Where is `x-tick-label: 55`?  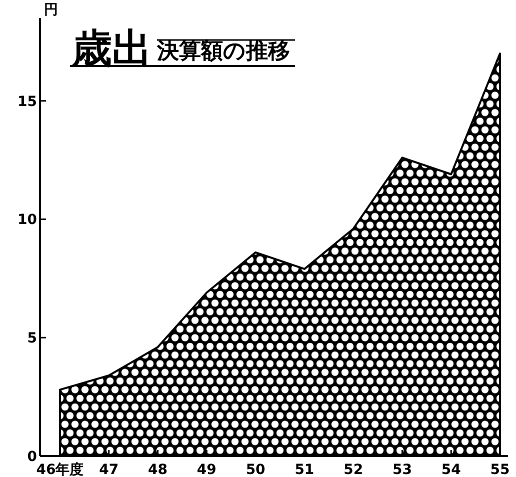
x-tick-label: 55 is located at coordinates (500, 469).